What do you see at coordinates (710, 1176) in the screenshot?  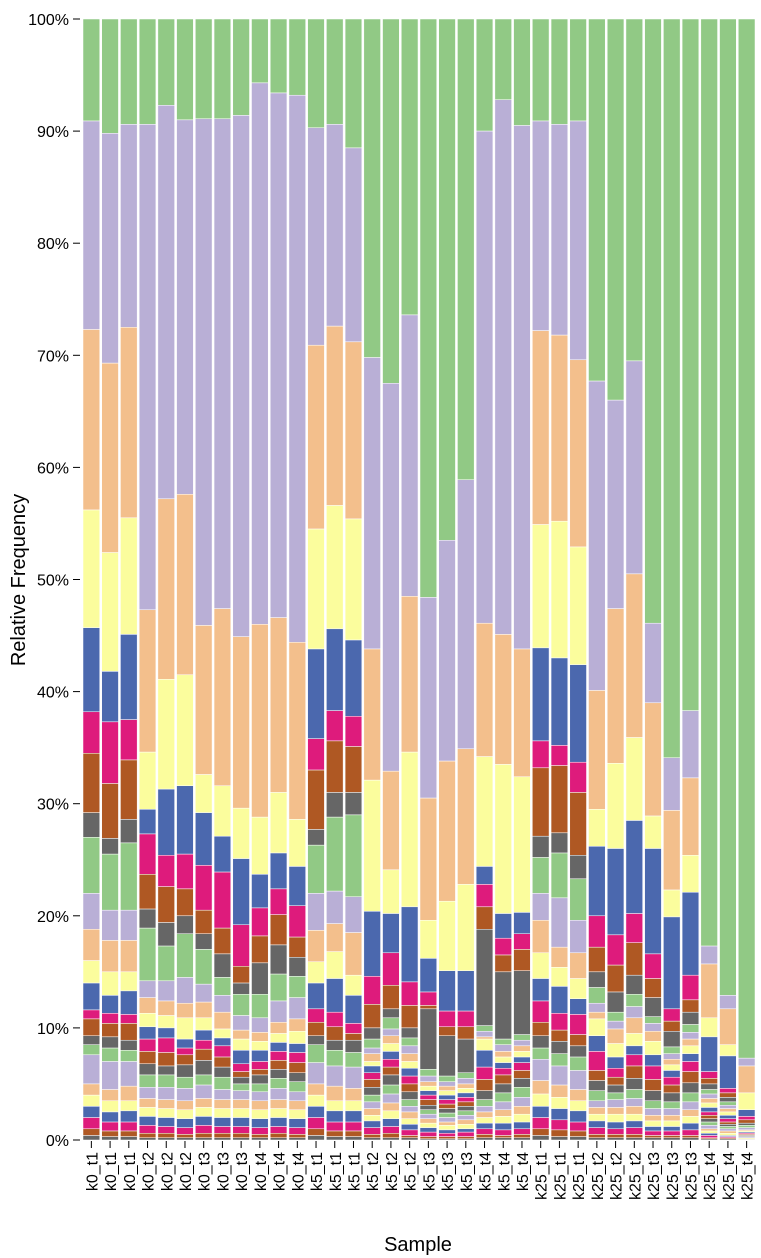 I see `x-tick-label: k25_t4` at bounding box center [710, 1176].